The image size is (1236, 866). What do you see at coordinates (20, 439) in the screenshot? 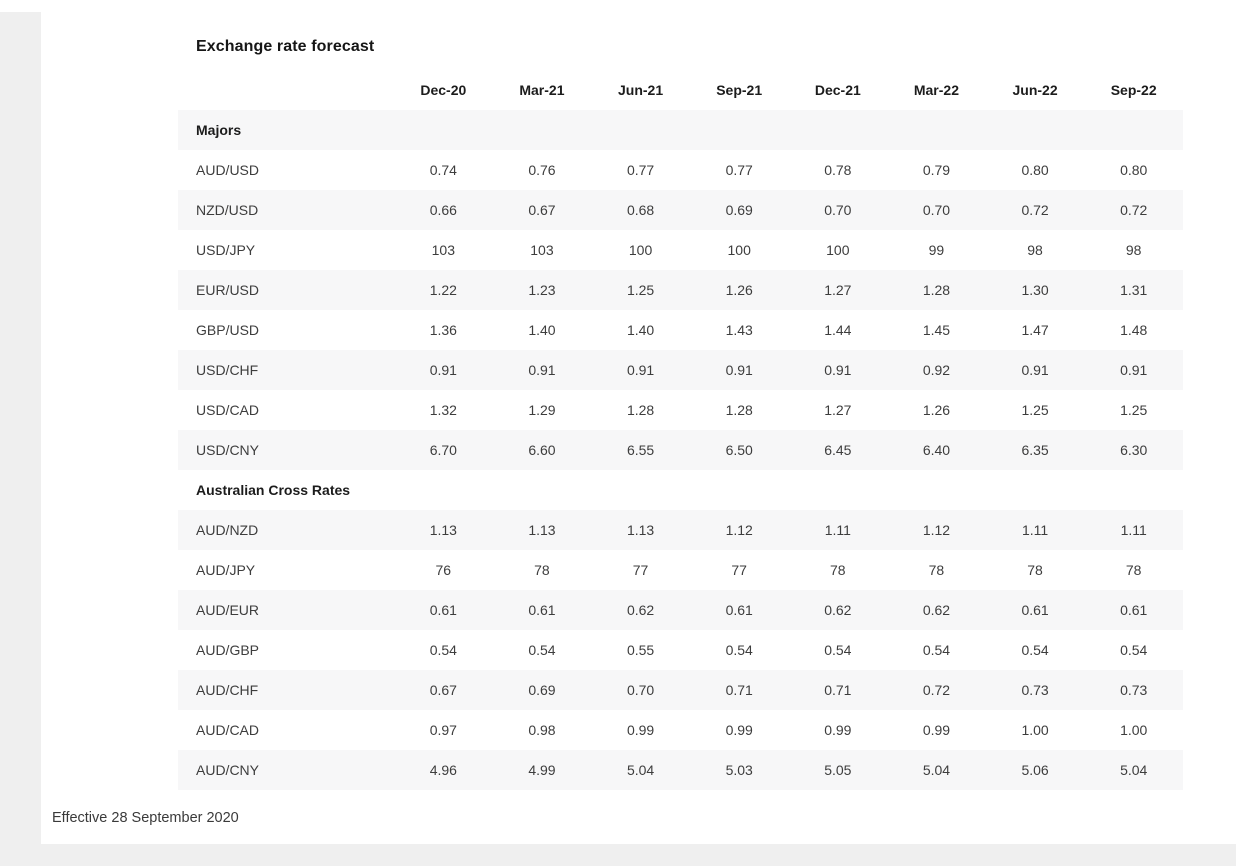
I see `page-background-band-left` at bounding box center [20, 439].